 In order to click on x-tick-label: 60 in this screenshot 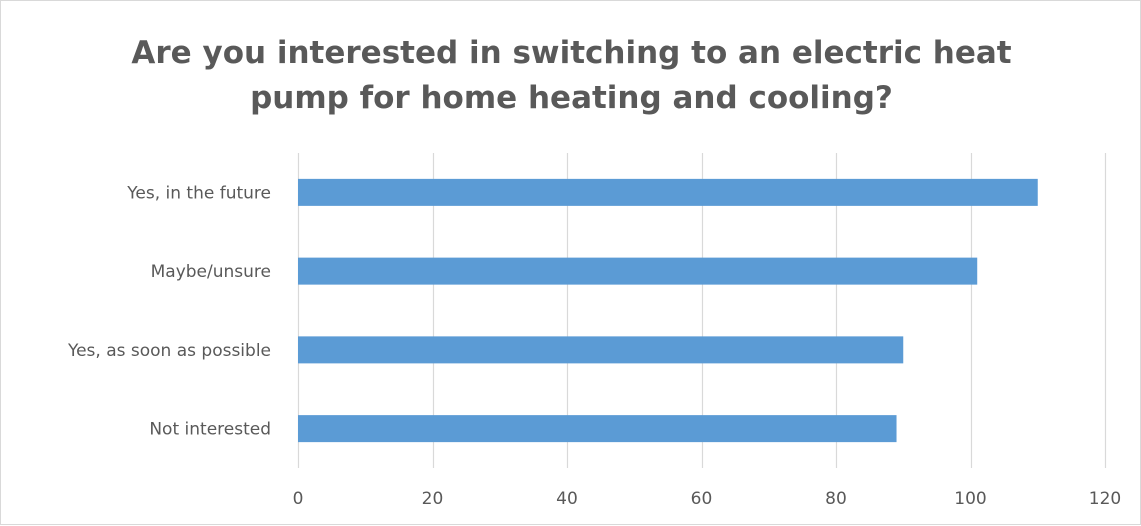, I will do `click(702, 499)`.